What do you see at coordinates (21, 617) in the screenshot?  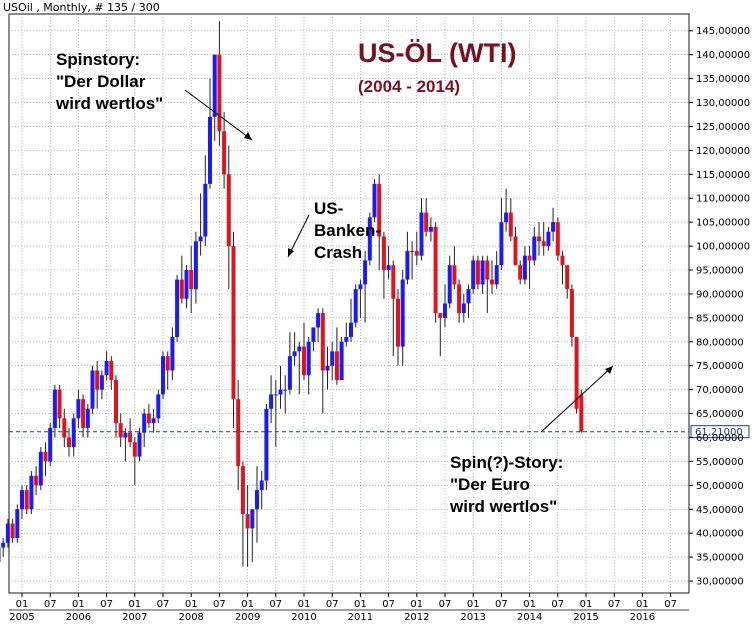 I see `x-year-label: 2005` at bounding box center [21, 617].